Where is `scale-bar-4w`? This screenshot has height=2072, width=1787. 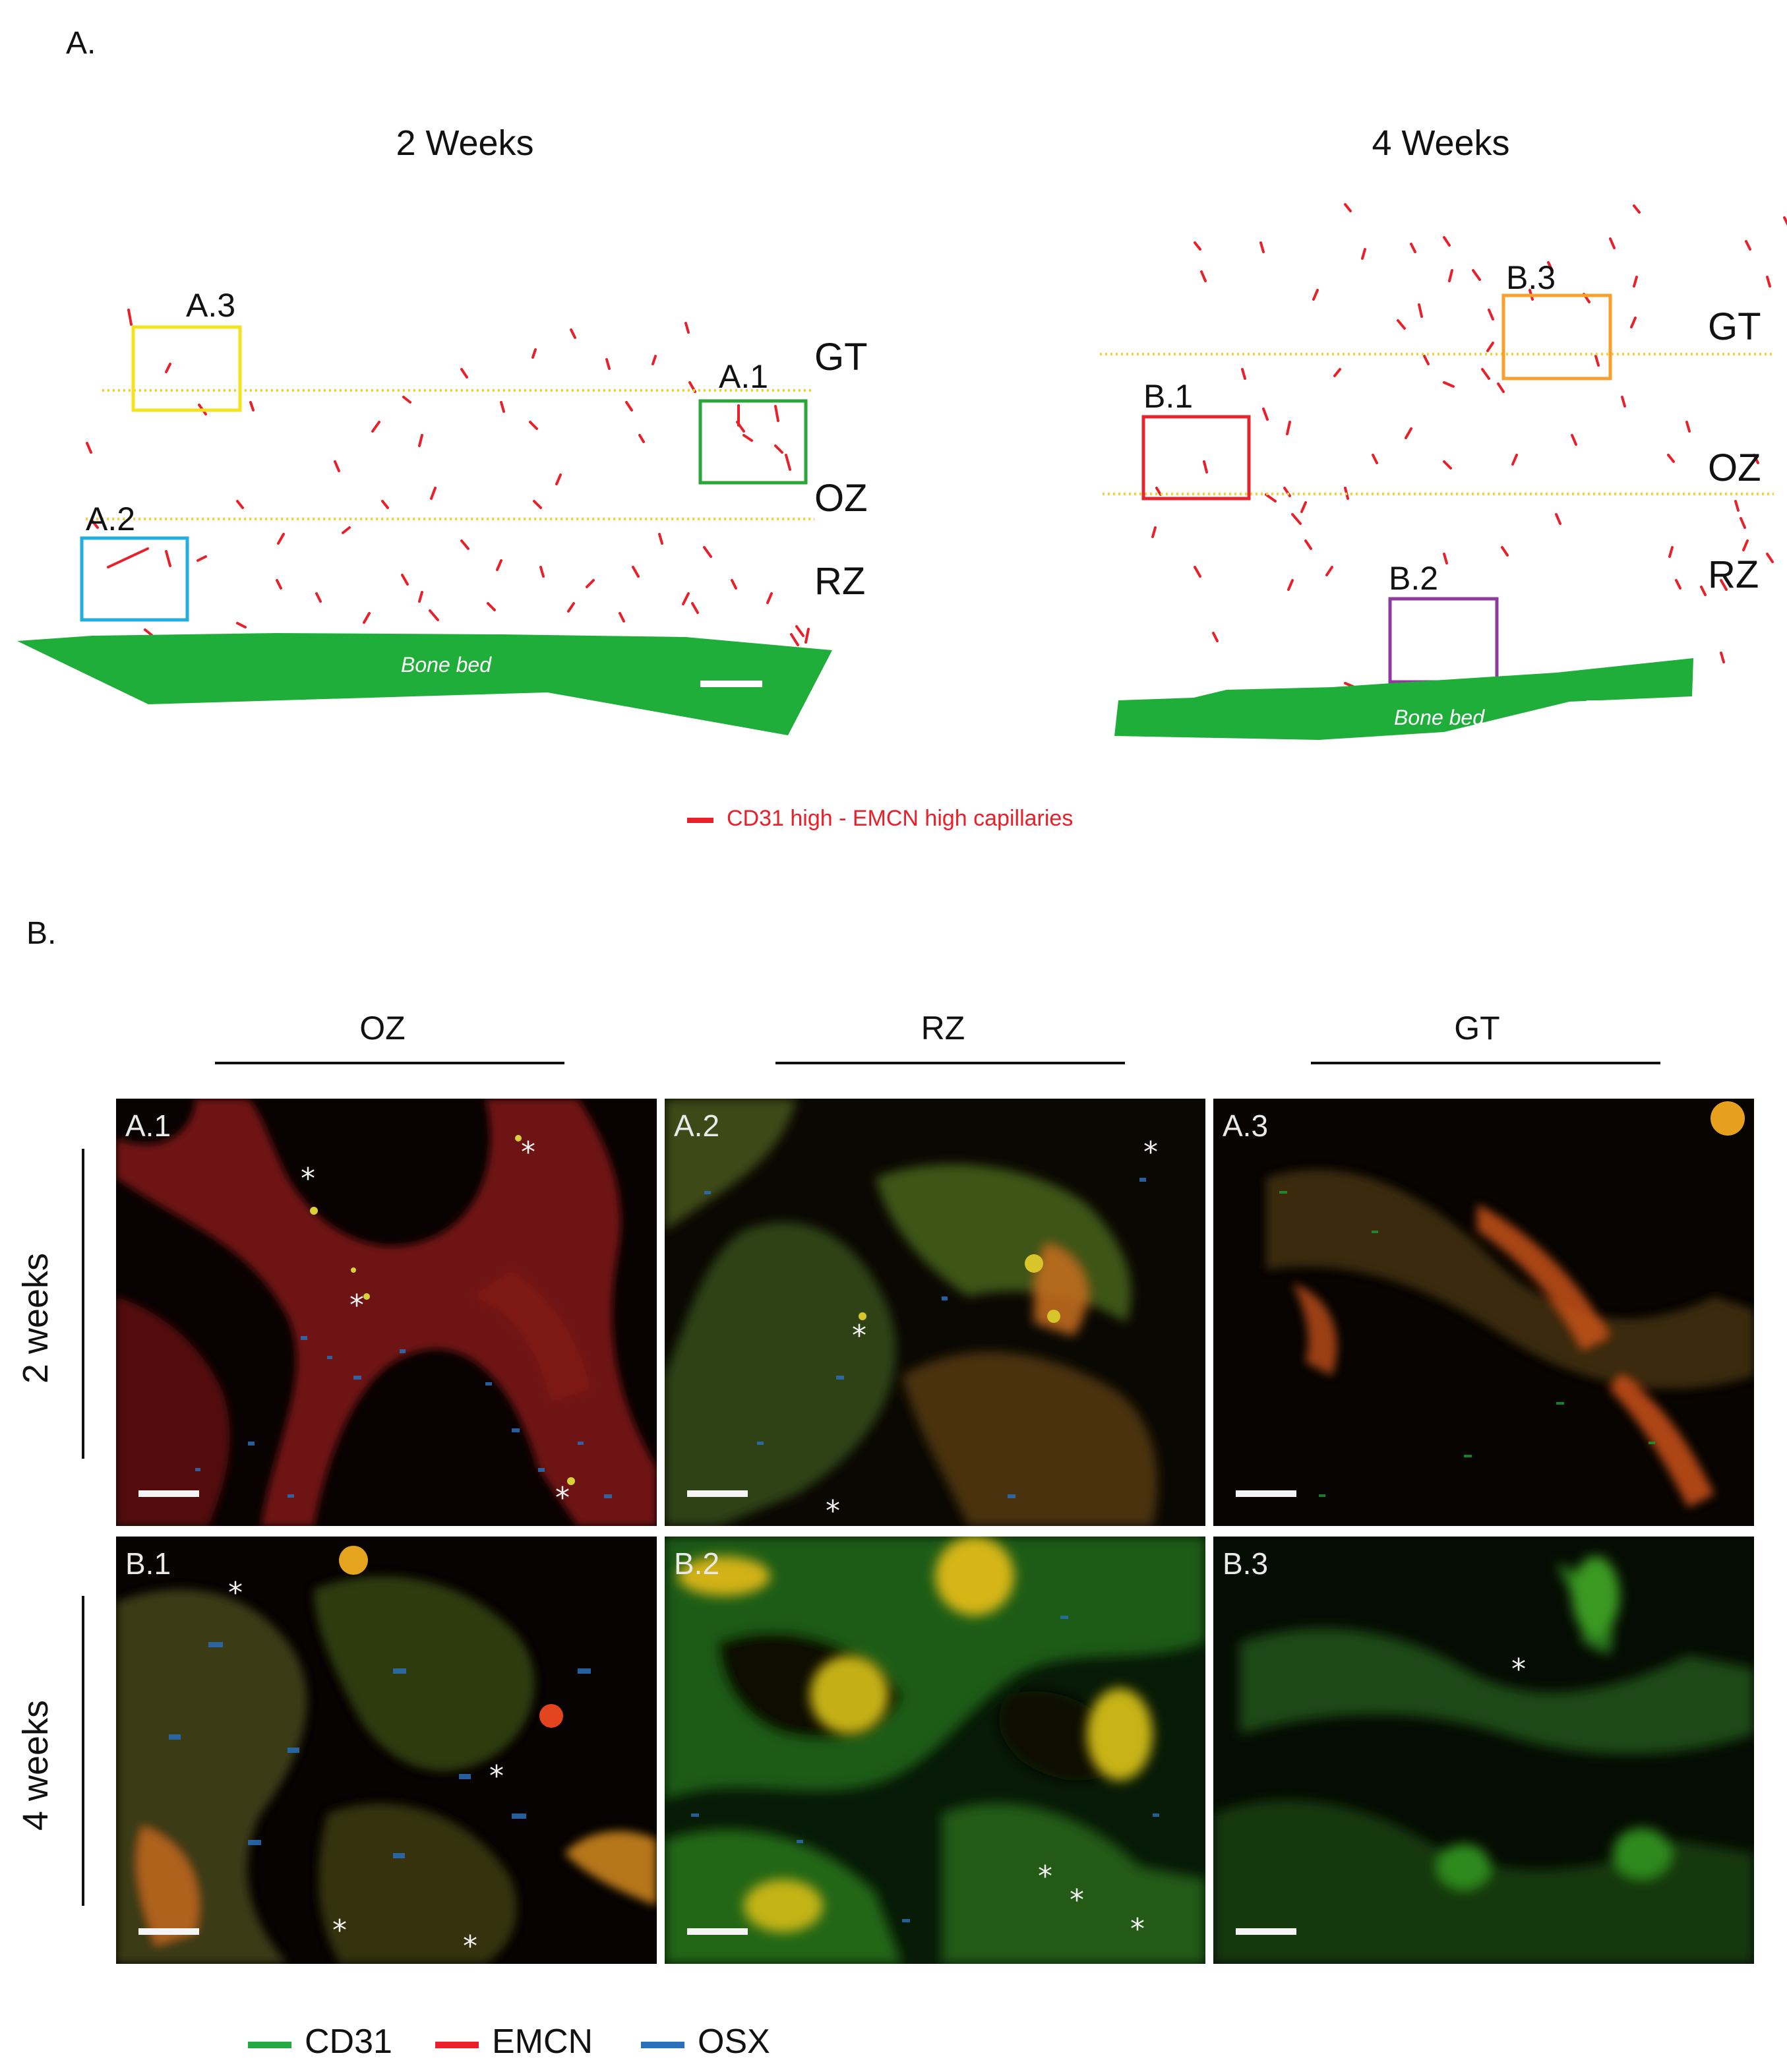
scale-bar-4w is located at coordinates (1608, 703).